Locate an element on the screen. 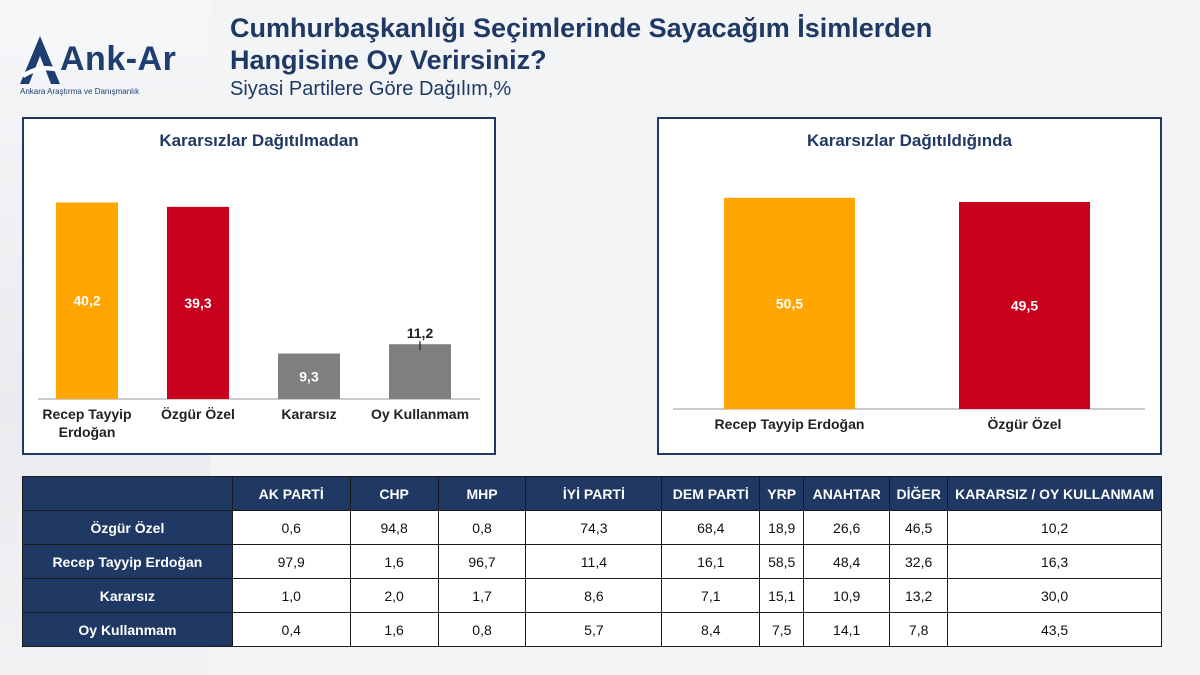 This screenshot has width=1200, height=675. table-corner-cell is located at coordinates (127, 493).